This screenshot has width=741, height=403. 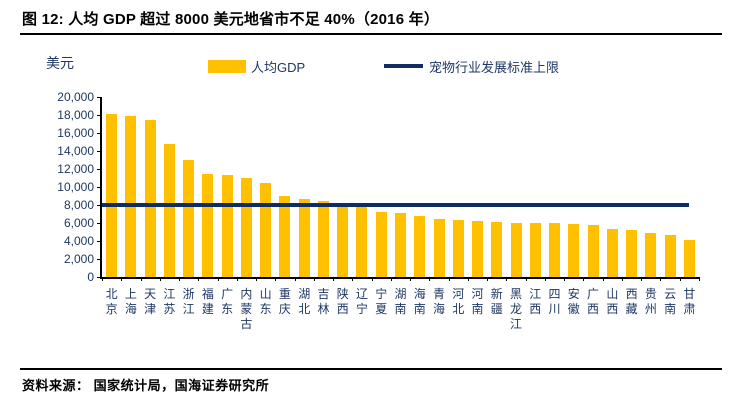 I want to click on bar-重庆, so click(x=285, y=236).